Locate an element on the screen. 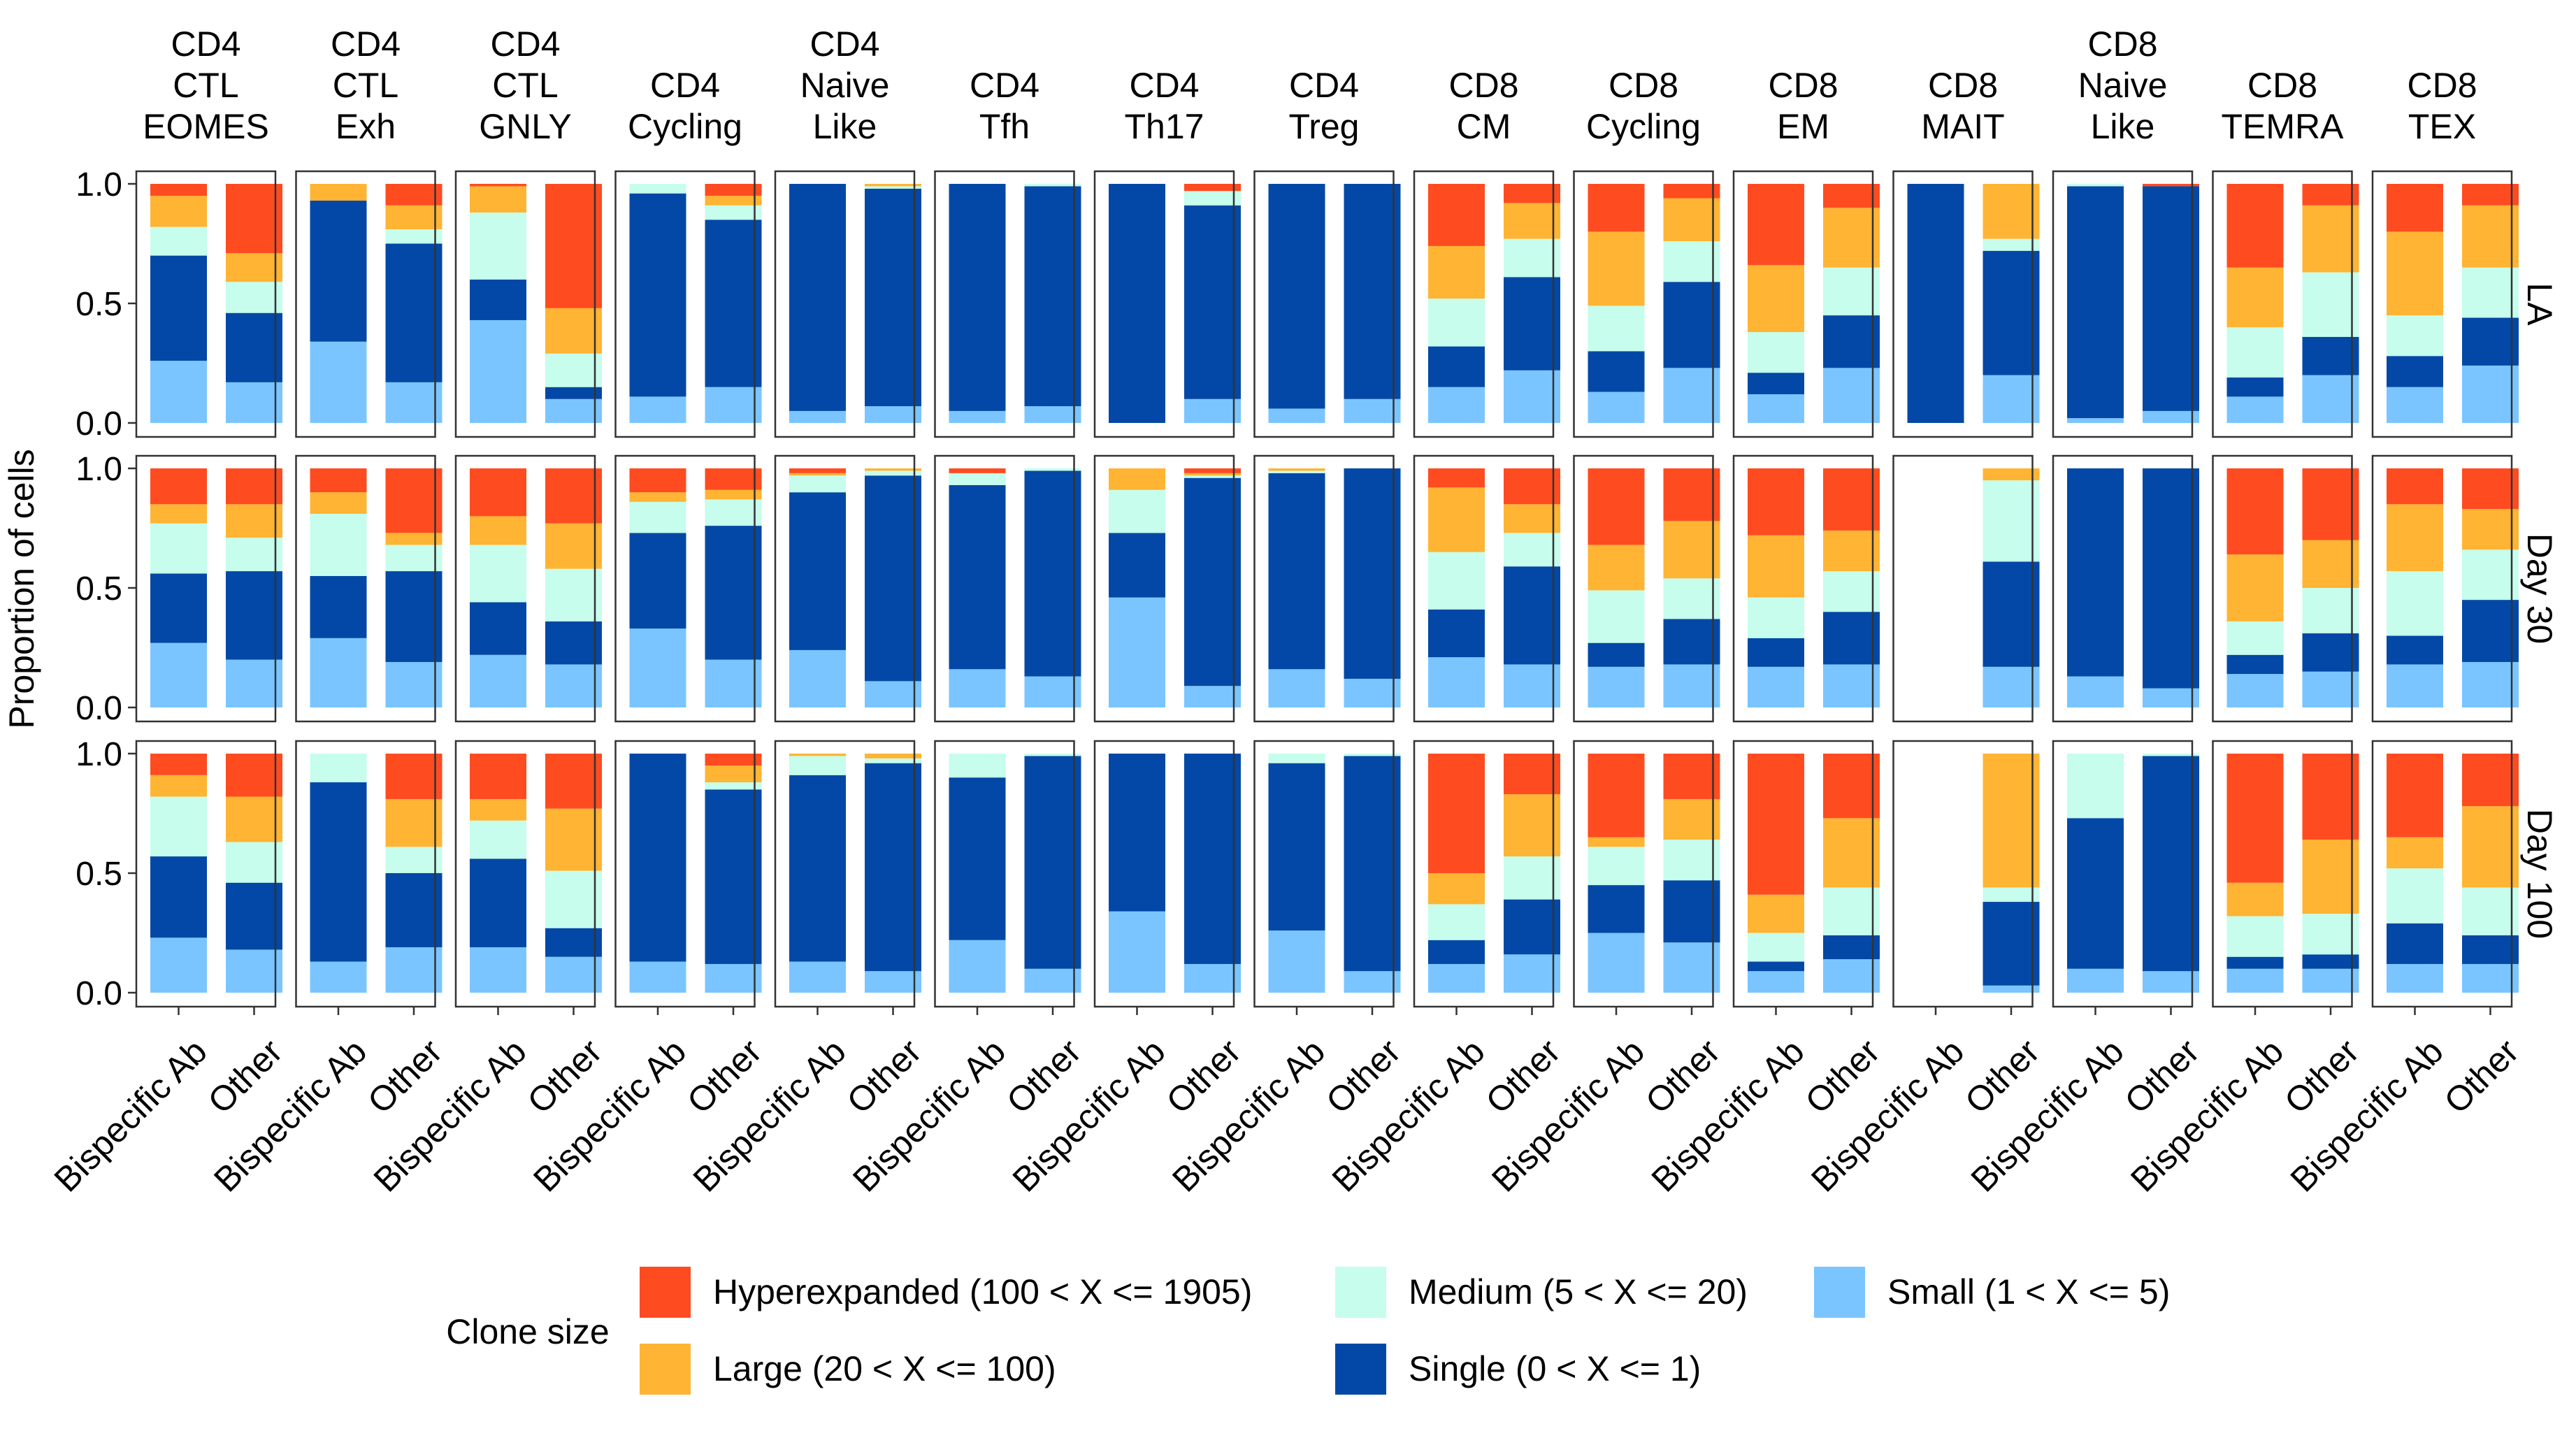 This screenshot has width=2576, height=1431. legend-item-medium: Medium (5 < X <= 20) is located at coordinates (1541, 1292).